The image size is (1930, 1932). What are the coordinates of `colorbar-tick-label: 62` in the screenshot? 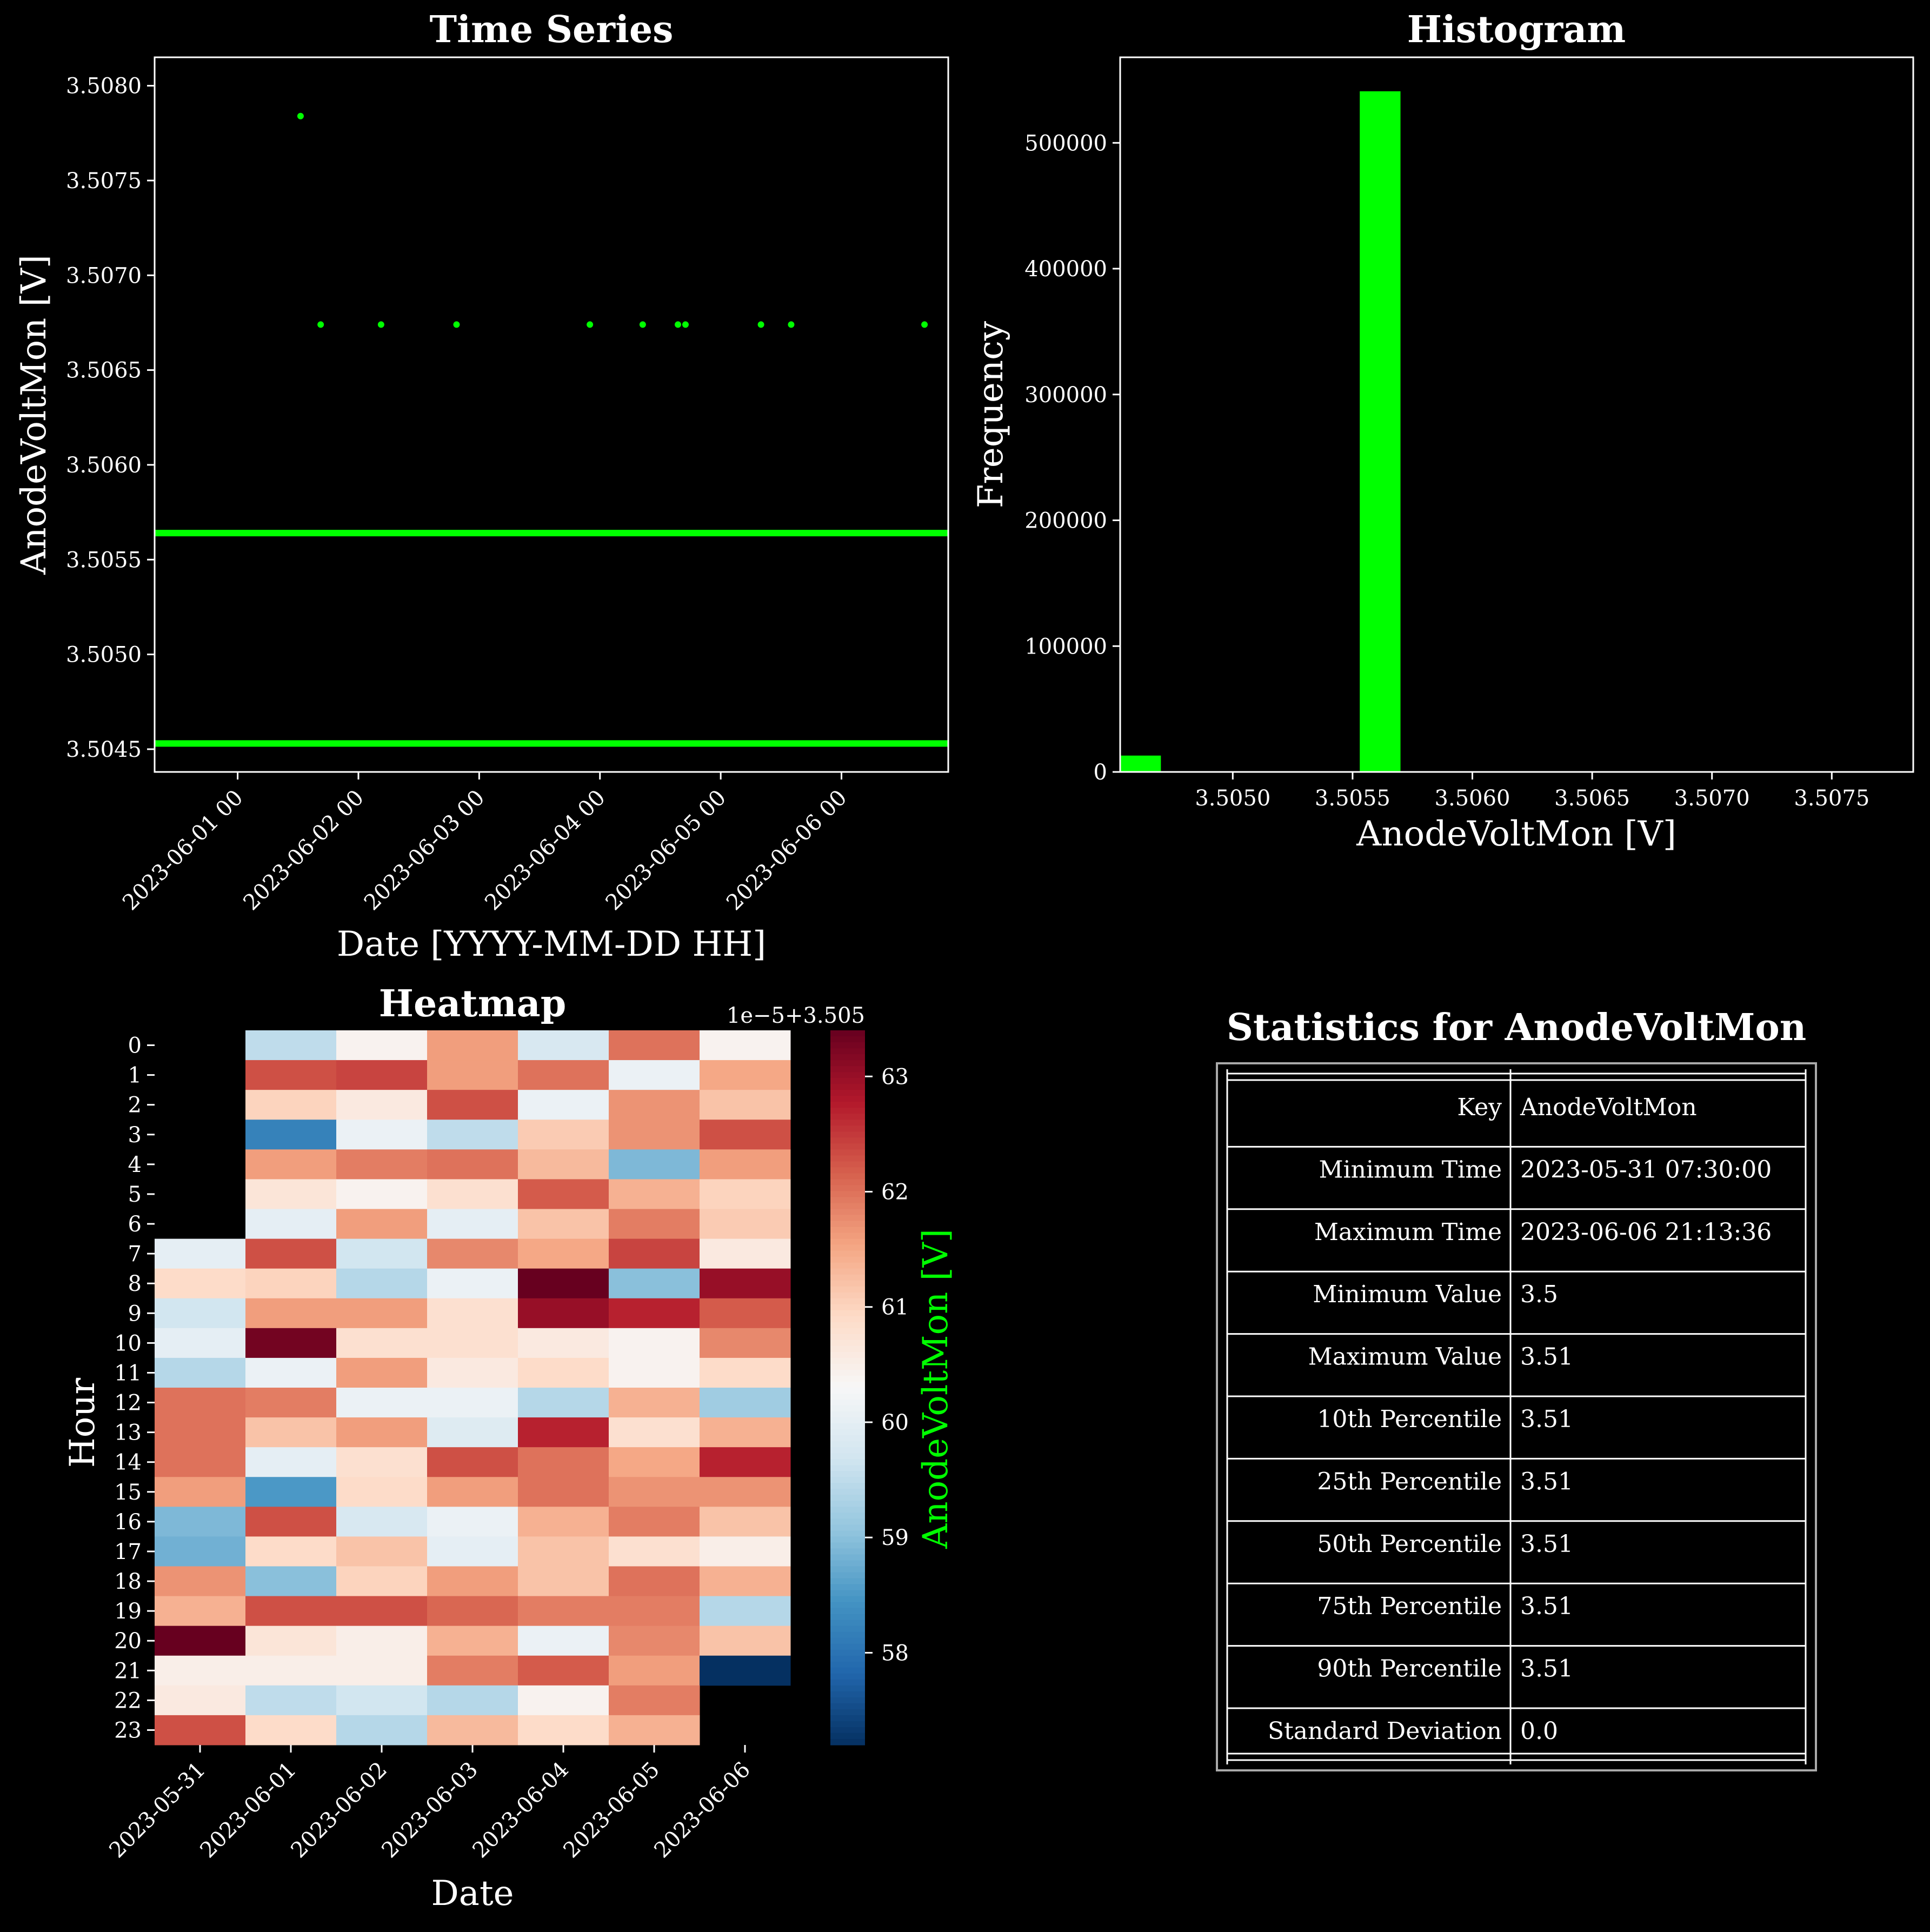 It's located at (895, 1192).